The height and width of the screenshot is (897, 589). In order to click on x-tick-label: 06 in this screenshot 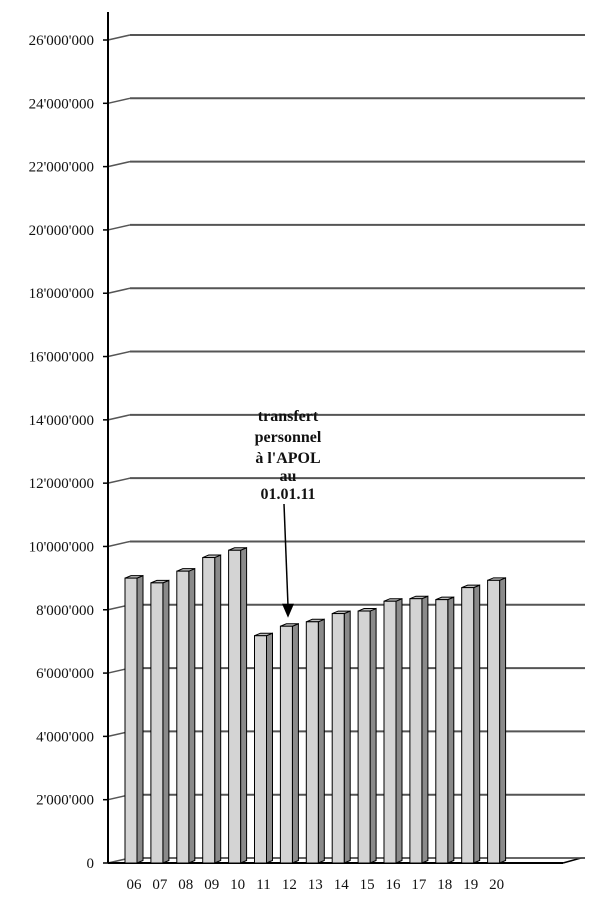, I will do `click(135, 885)`.